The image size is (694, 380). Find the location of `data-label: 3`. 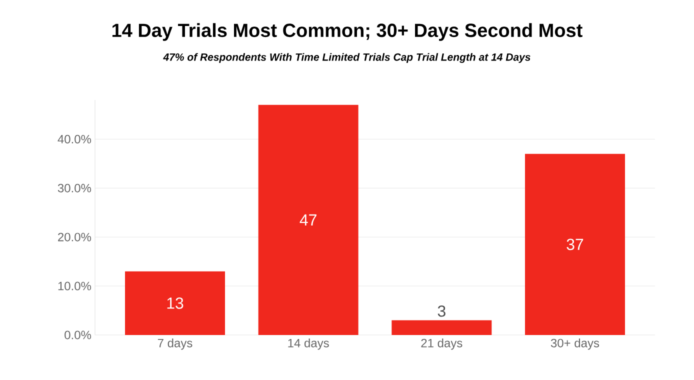

data-label: 3 is located at coordinates (442, 311).